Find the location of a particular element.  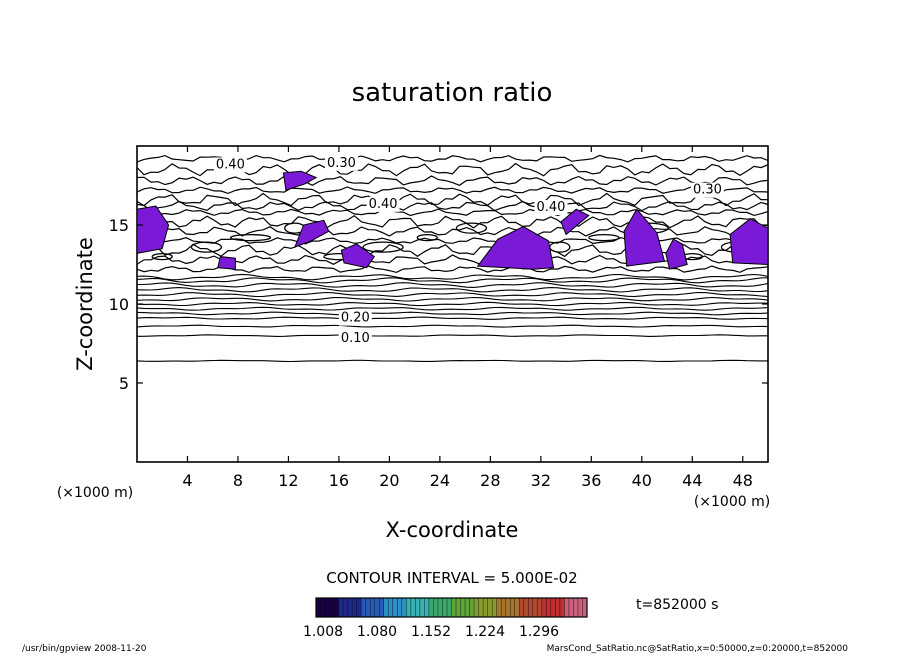

colorbar-tick-labels: 1.008 1.080 1.152 1.224 1.296 is located at coordinates (431, 632).